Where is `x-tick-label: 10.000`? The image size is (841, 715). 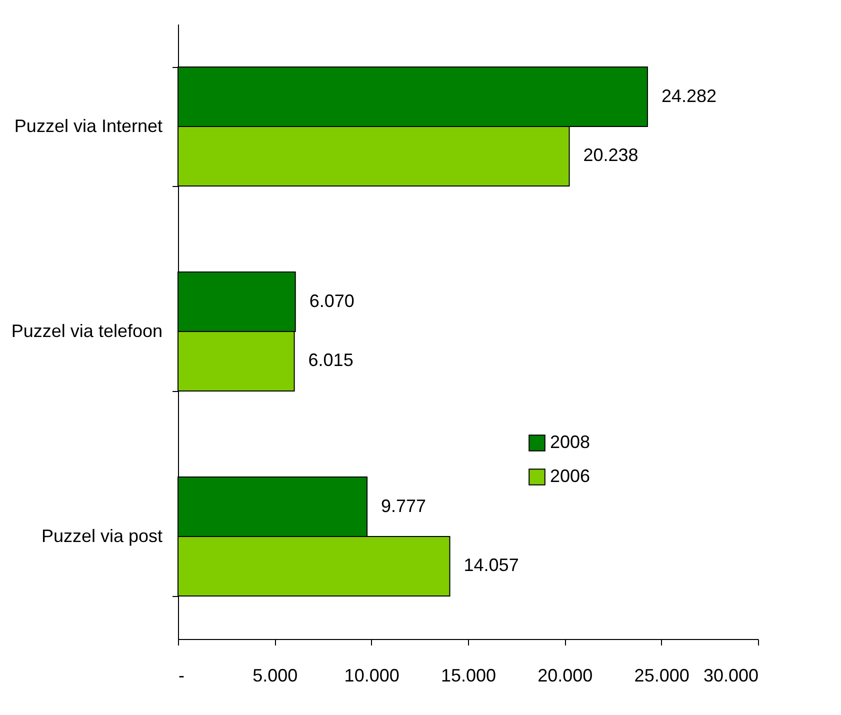
x-tick-label: 10.000 is located at coordinates (372, 676).